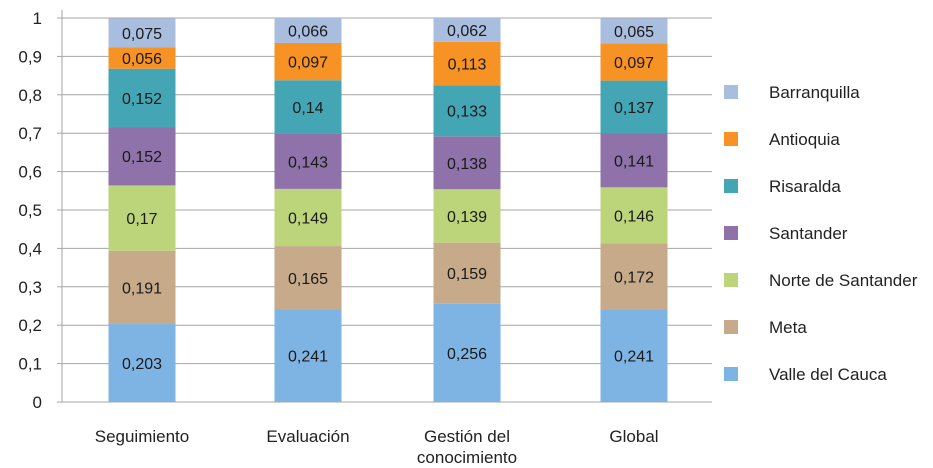  I want to click on legend-label: Norte de Santander, so click(843, 280).